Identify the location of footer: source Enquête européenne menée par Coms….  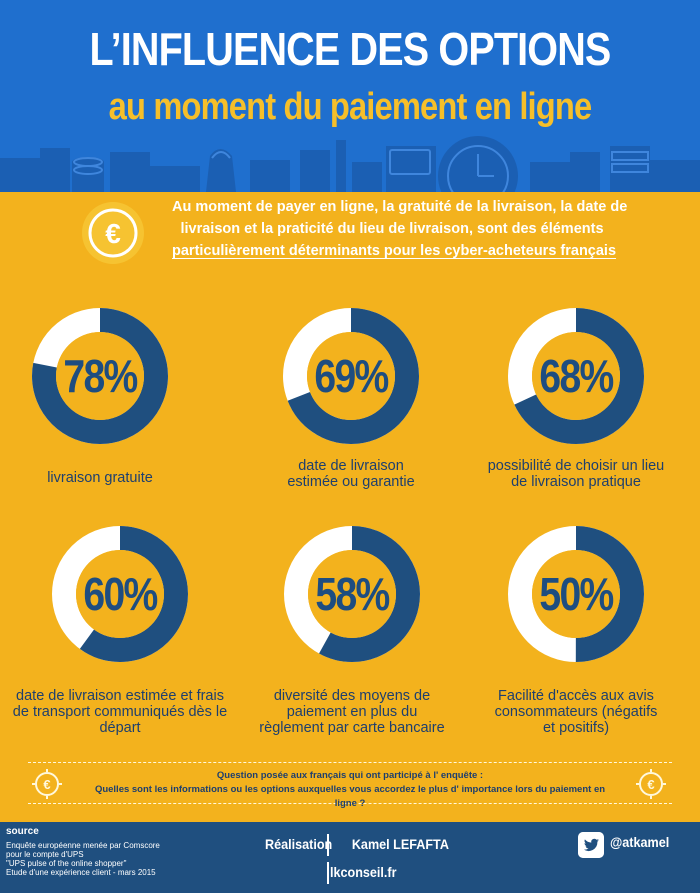
(350, 857).